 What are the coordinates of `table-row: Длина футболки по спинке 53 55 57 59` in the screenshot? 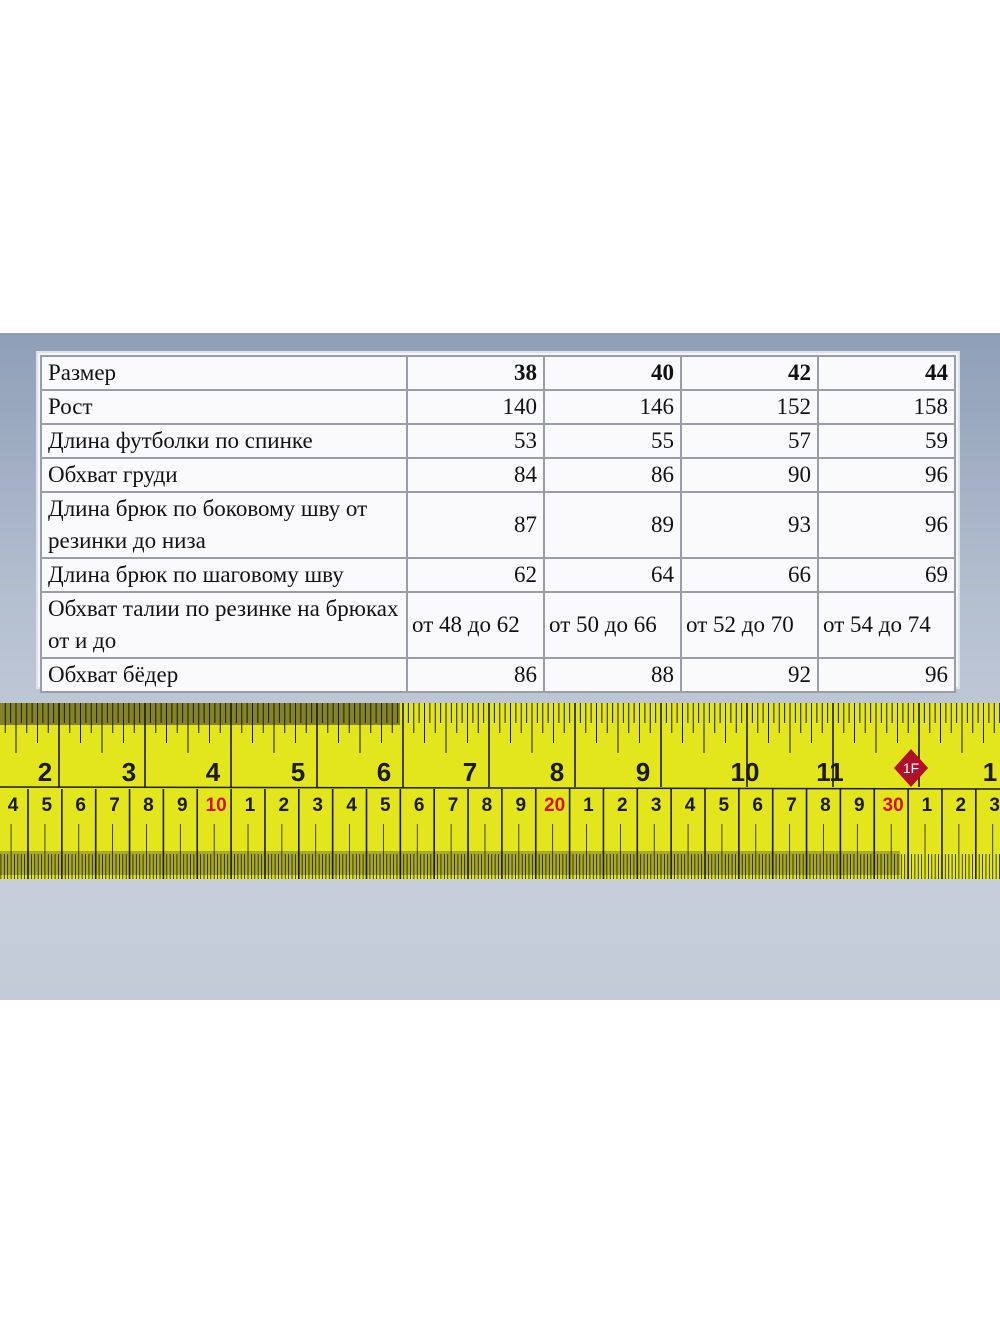 It's located at (498, 441).